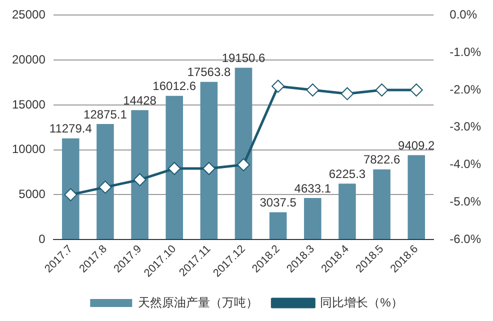  What do you see at coordinates (417, 145) in the screenshot?
I see `data-label: 9409.2` at bounding box center [417, 145].